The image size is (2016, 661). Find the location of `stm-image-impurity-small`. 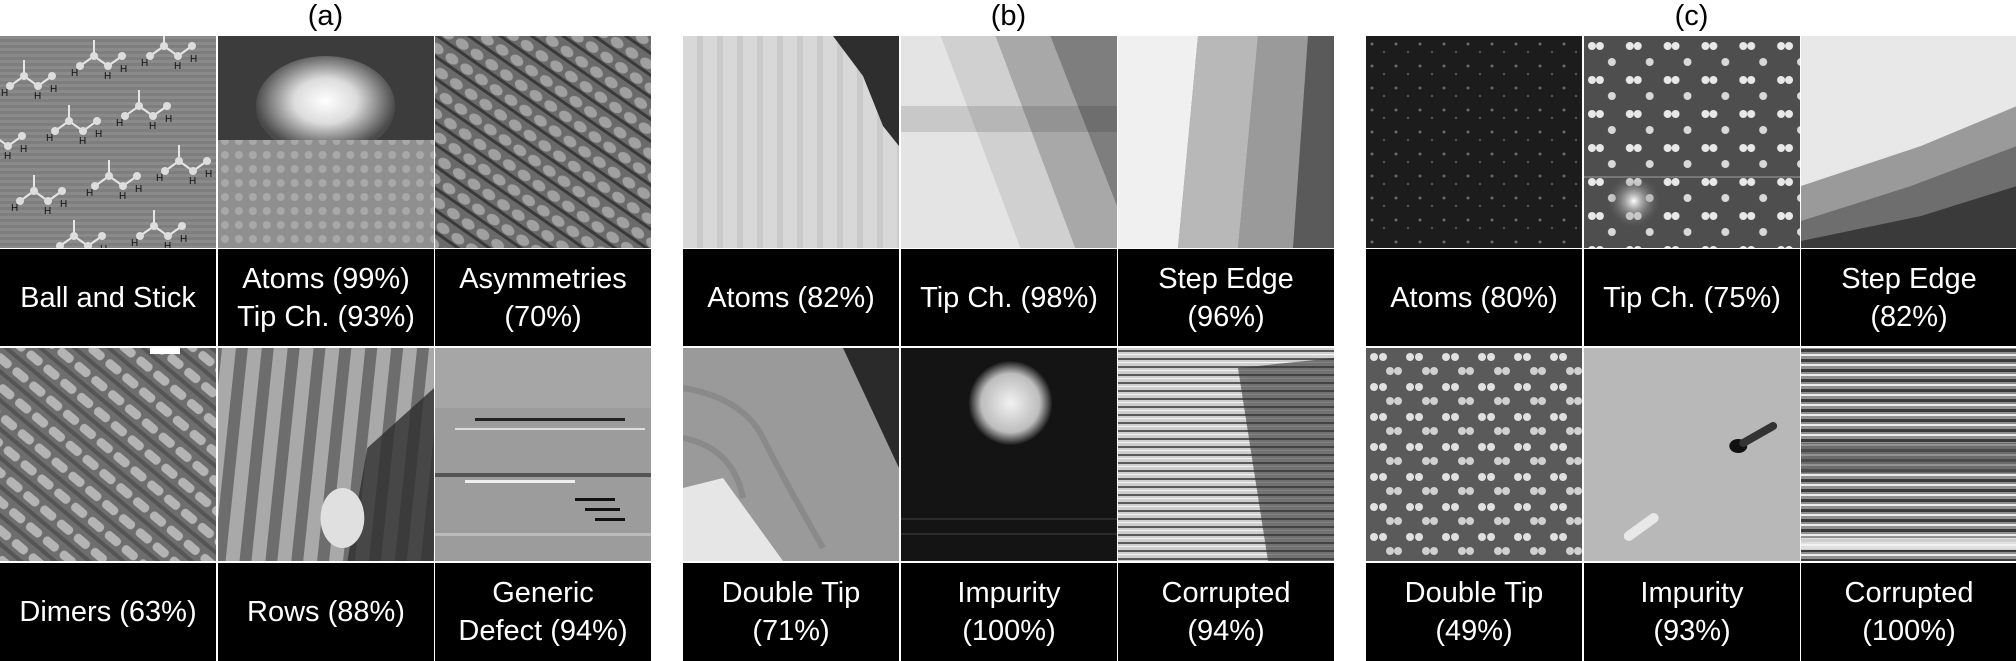

stm-image-impurity-small is located at coordinates (1692, 454).